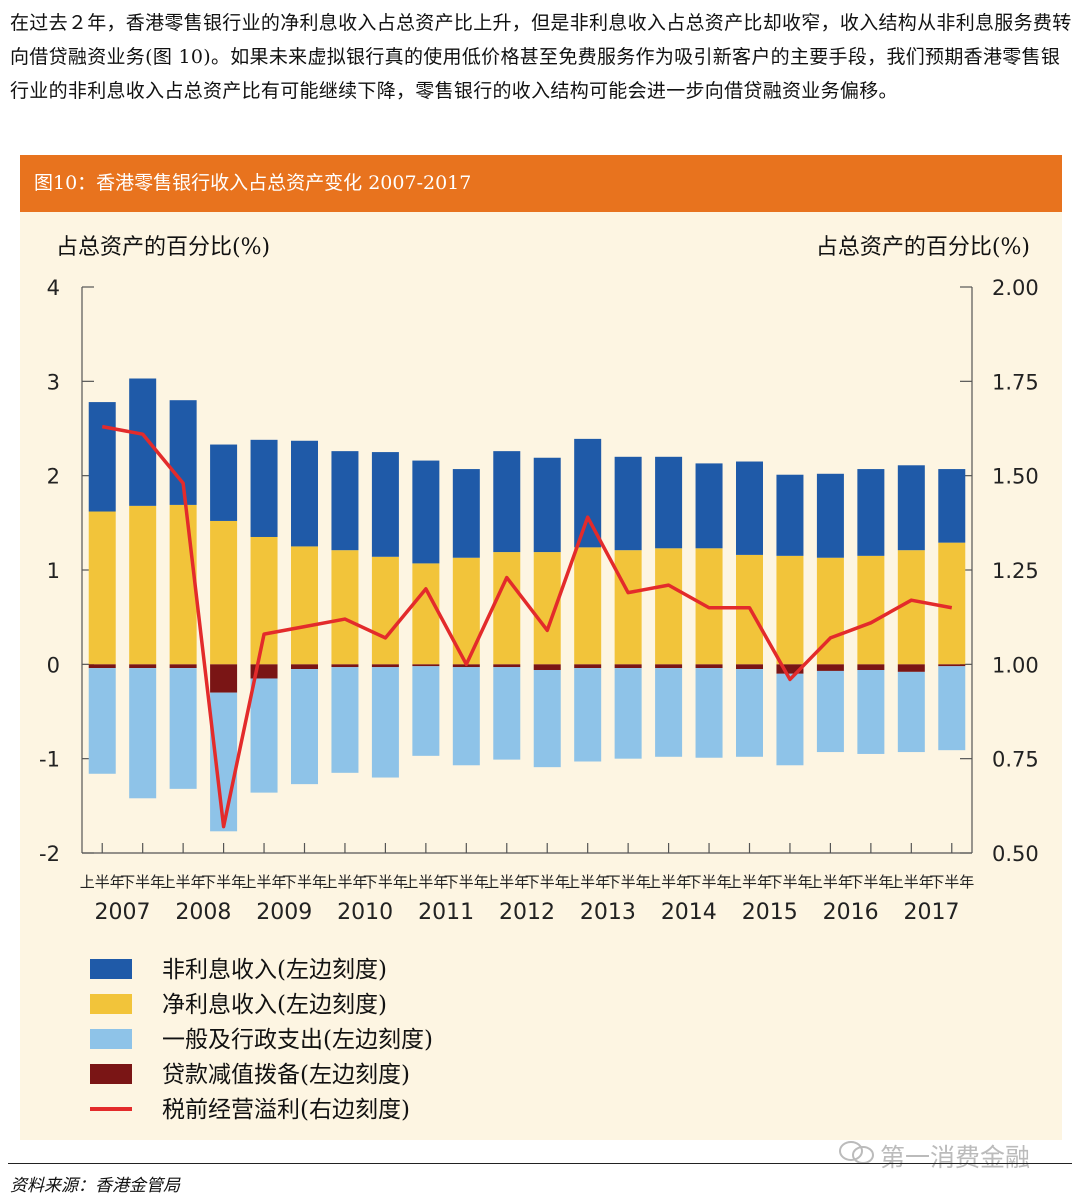 The width and height of the screenshot is (1080, 1204). I want to click on figure-title: 图10：香港零售银行收入占总资产变化 2007-2017, so click(541, 183).